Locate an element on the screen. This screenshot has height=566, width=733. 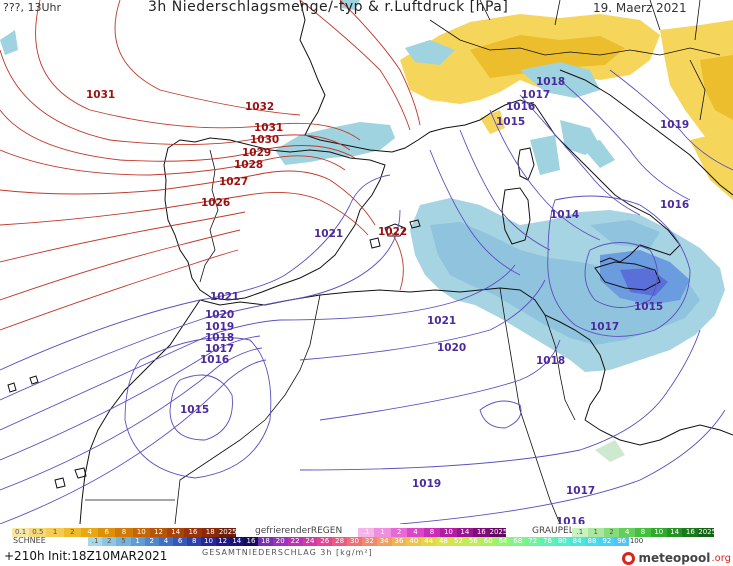
balearic-islands is located at coordinates (395, 234).